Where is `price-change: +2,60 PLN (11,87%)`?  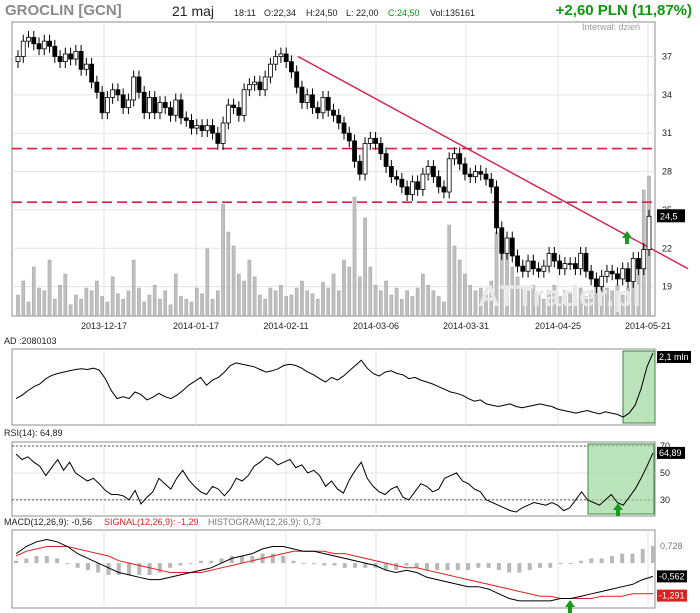
price-change: +2,60 PLN (11,87%) is located at coordinates (623, 10).